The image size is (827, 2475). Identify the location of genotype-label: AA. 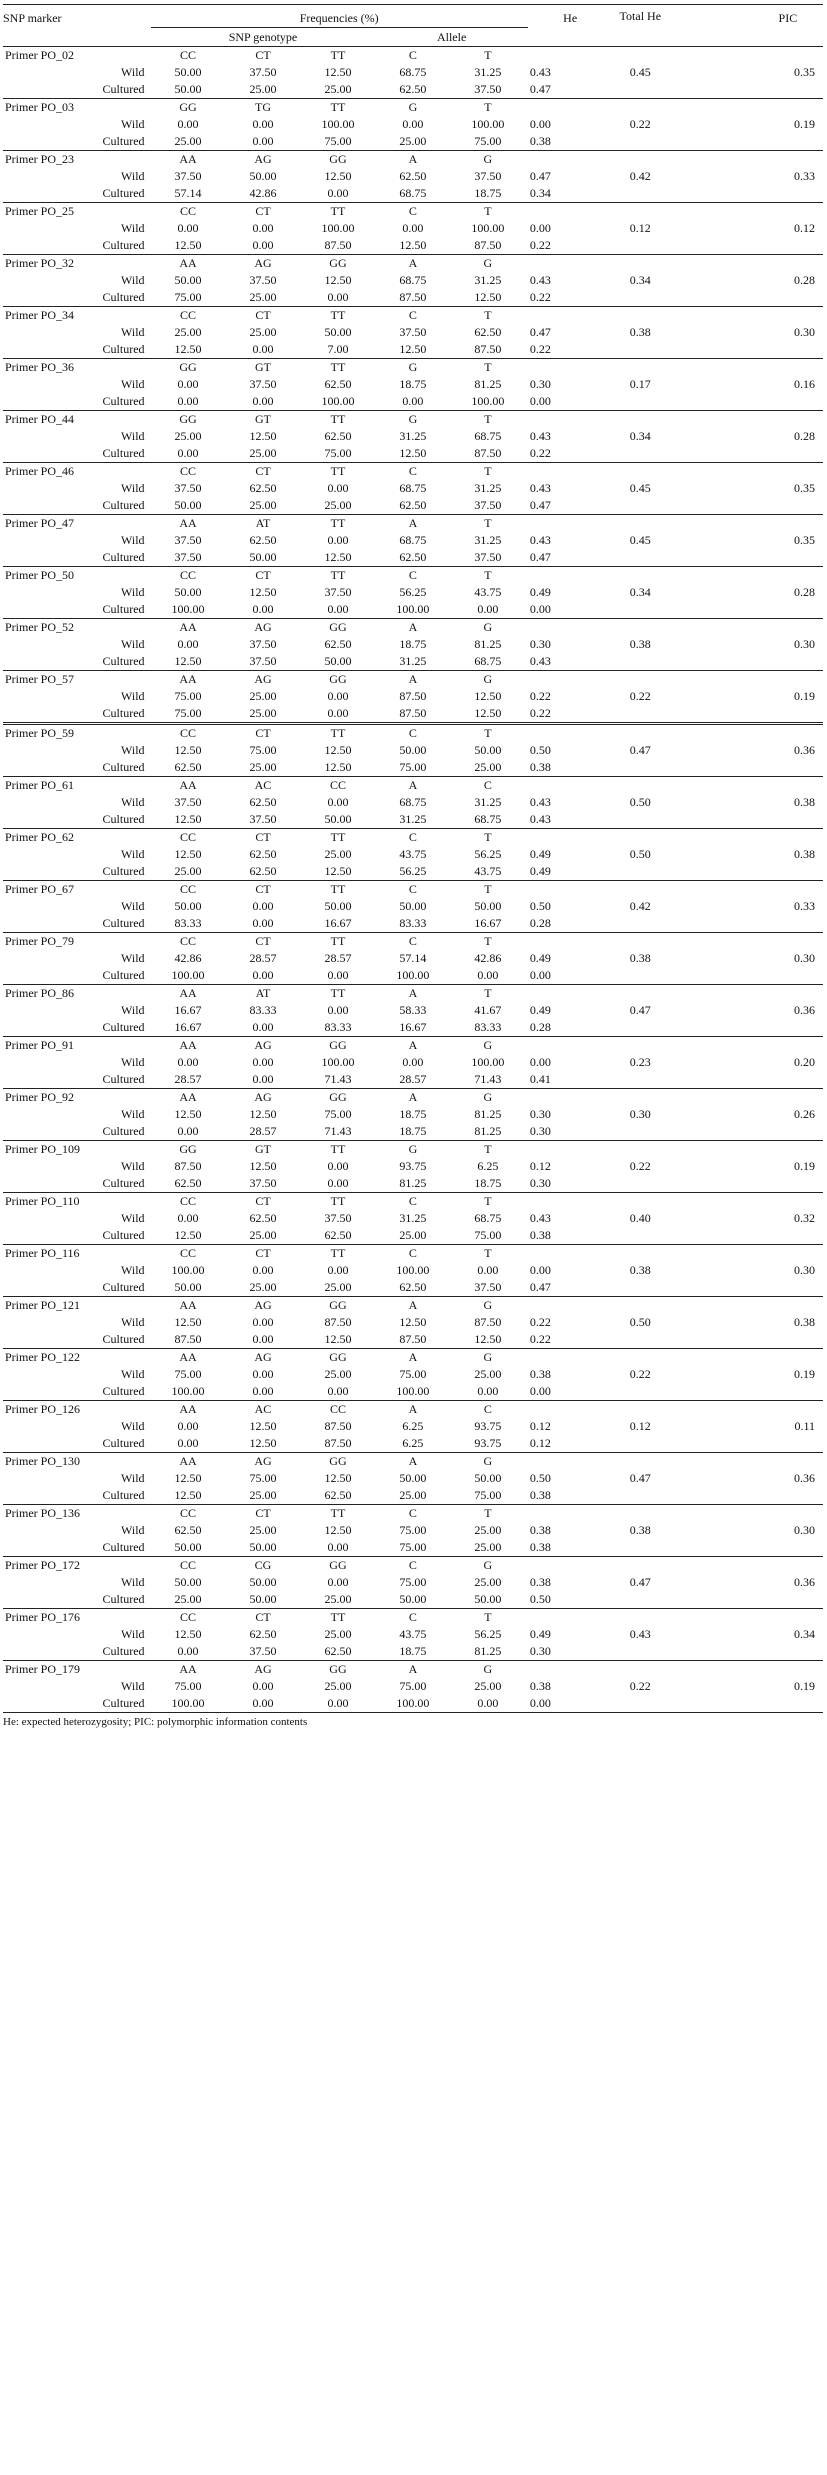
(188, 627).